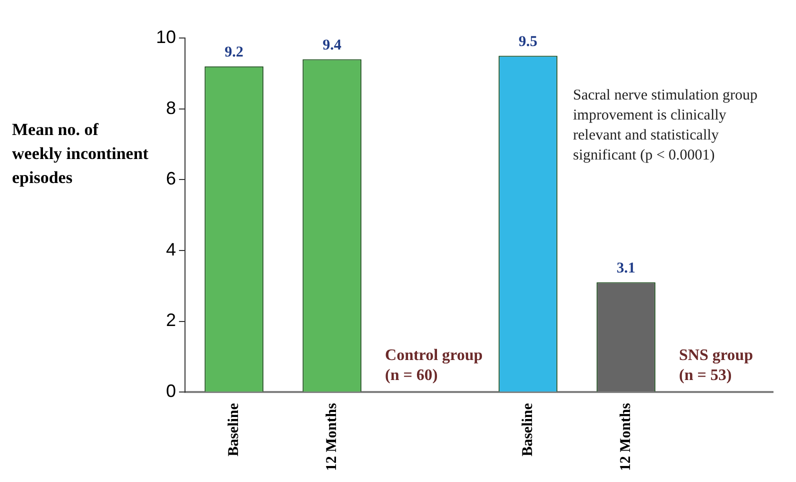 This screenshot has width=796, height=482. I want to click on y-tick-label: 4, so click(171, 249).